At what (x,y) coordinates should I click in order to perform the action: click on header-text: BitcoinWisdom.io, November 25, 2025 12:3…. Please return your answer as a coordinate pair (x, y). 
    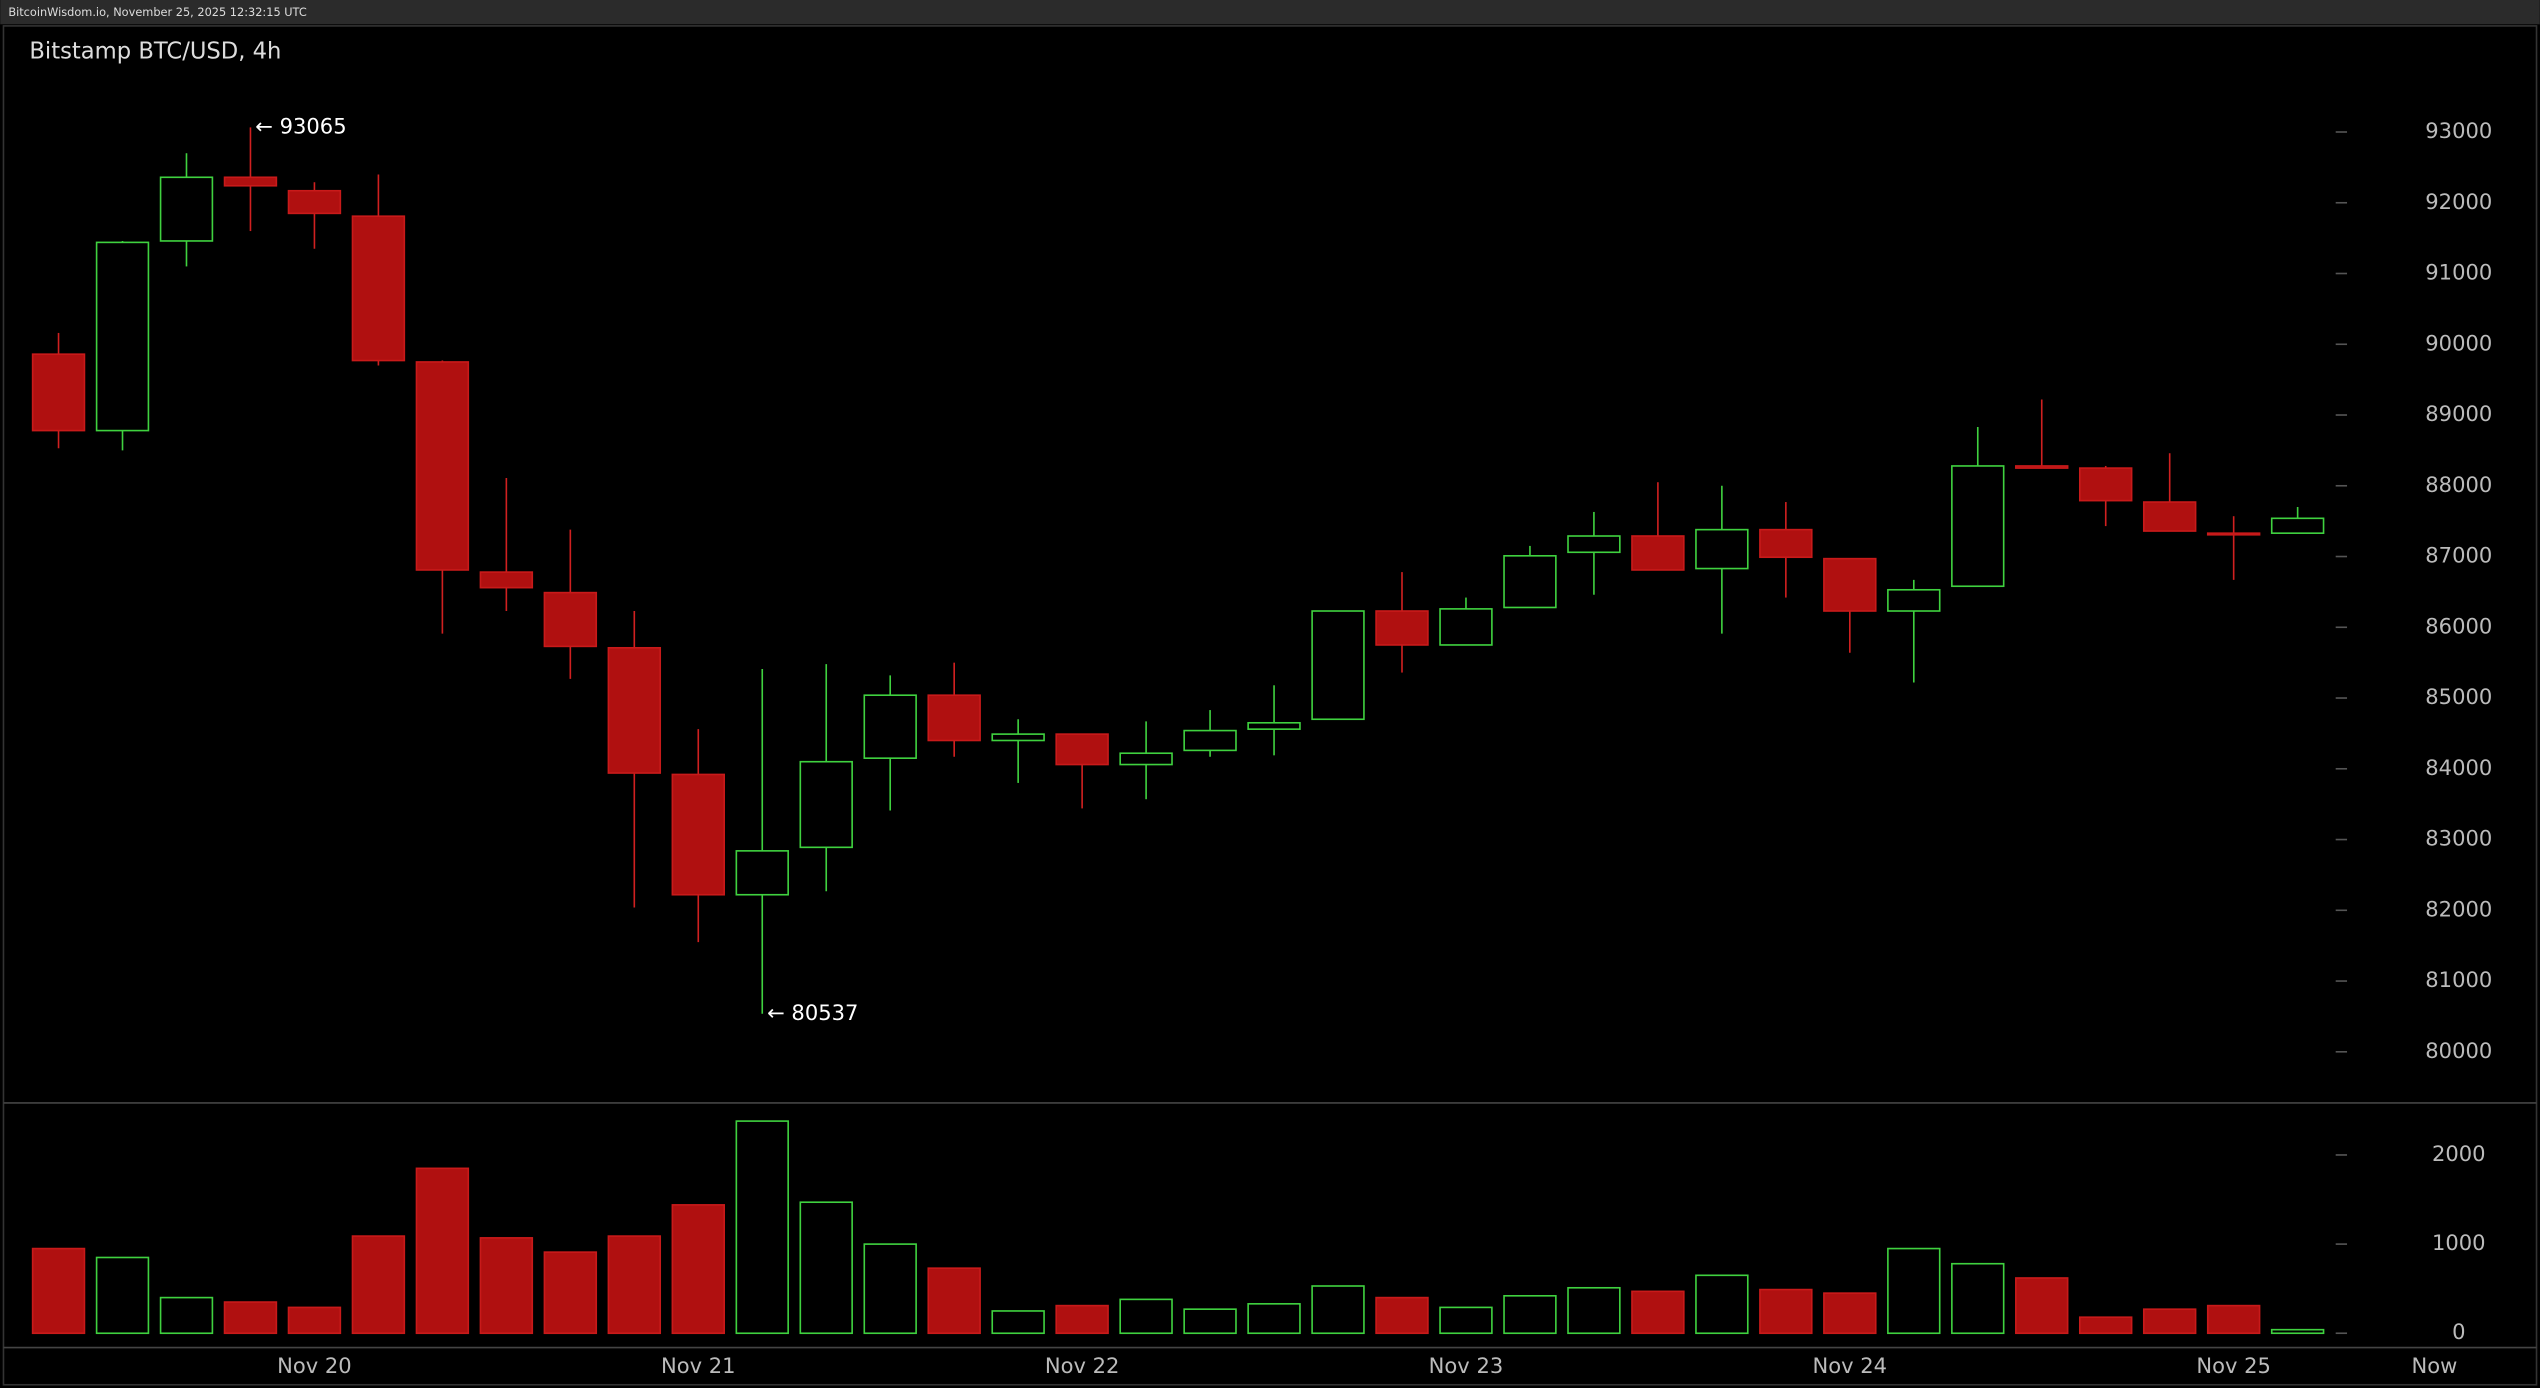
    Looking at the image, I should click on (157, 12).